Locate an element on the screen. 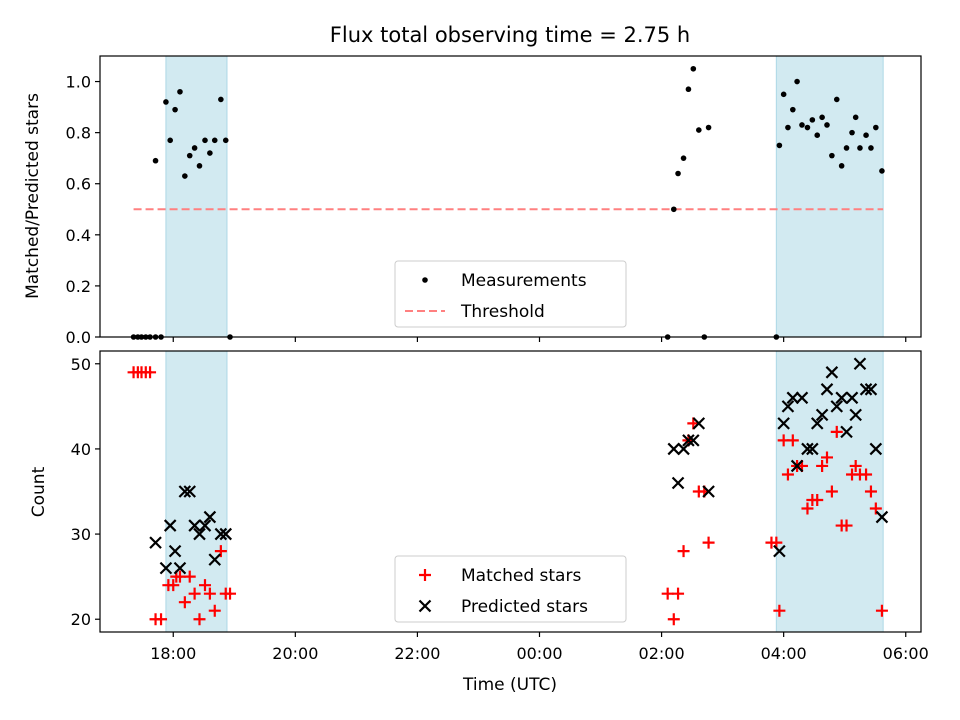  ratio-y-tick-label-5: 1.0 is located at coordinates (78, 82).